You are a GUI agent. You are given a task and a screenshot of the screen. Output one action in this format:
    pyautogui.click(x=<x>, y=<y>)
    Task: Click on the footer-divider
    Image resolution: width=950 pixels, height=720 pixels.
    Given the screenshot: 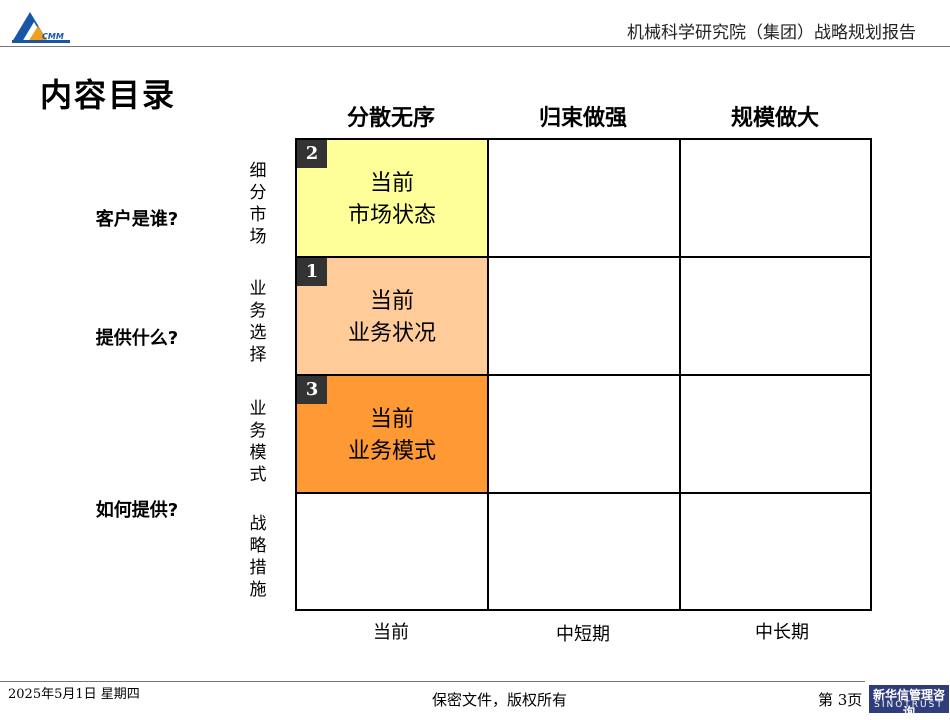 What is the action you would take?
    pyautogui.click(x=432, y=681)
    